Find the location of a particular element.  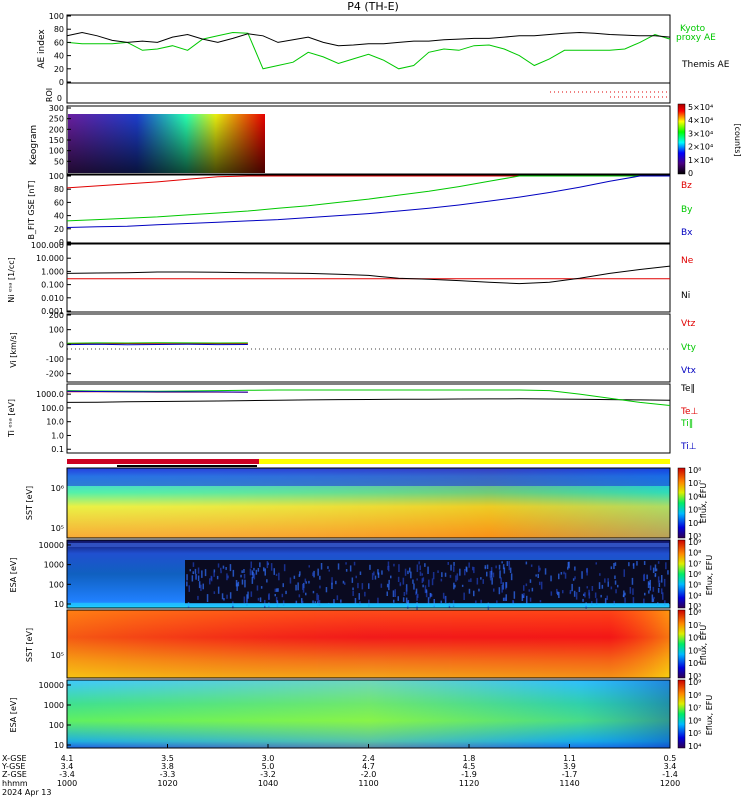

xtick-xgse: 1.8 is located at coordinates (469, 758).